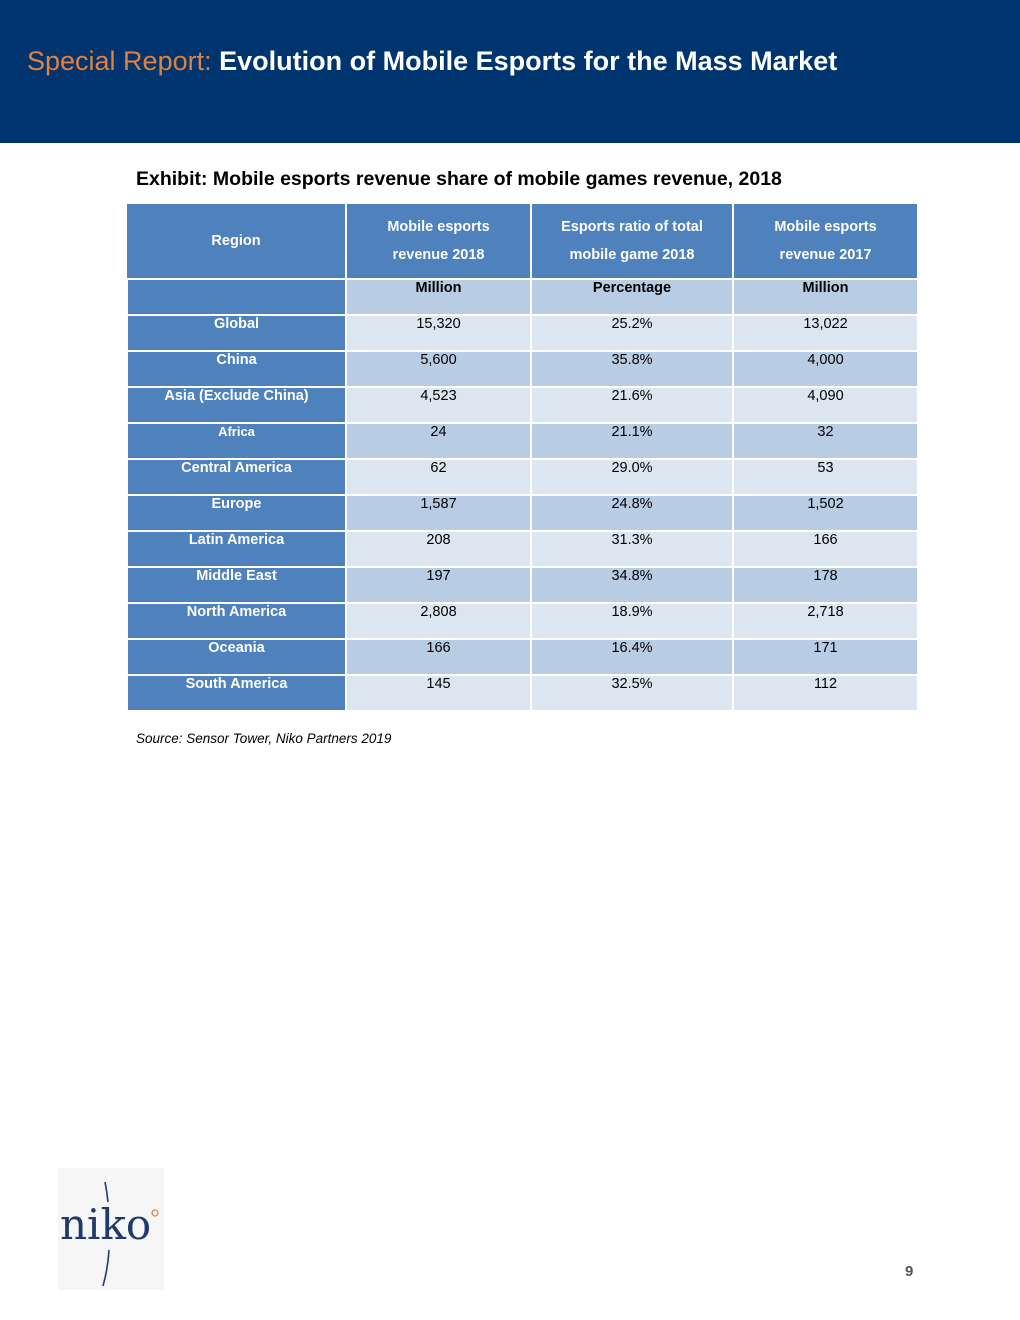  Describe the element at coordinates (632, 441) in the screenshot. I see `ratio-2018-cell: 21.1%` at that location.